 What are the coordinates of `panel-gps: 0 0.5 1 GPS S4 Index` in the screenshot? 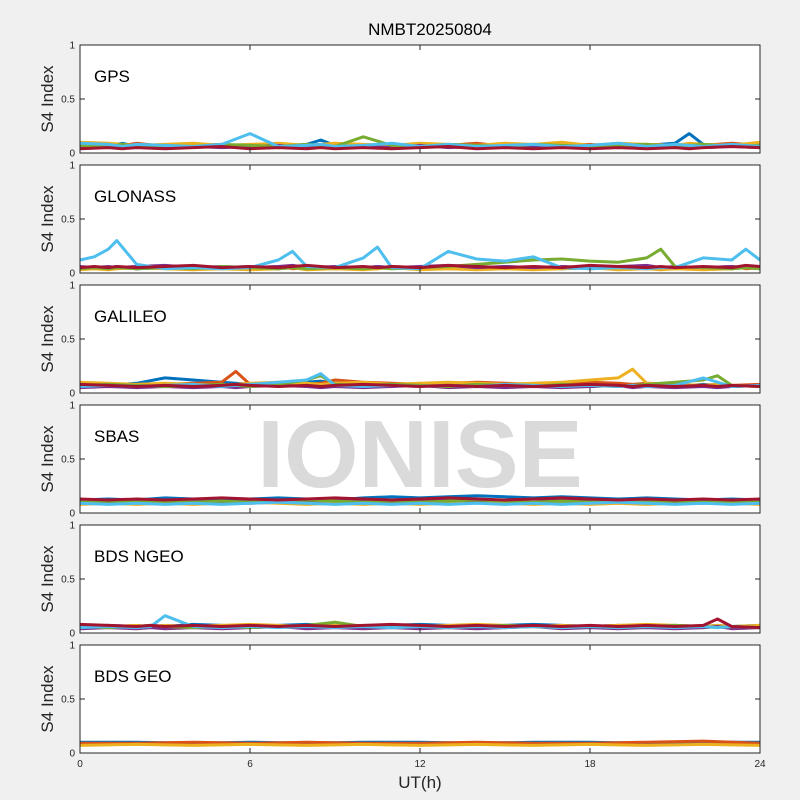 It's located at (399, 100).